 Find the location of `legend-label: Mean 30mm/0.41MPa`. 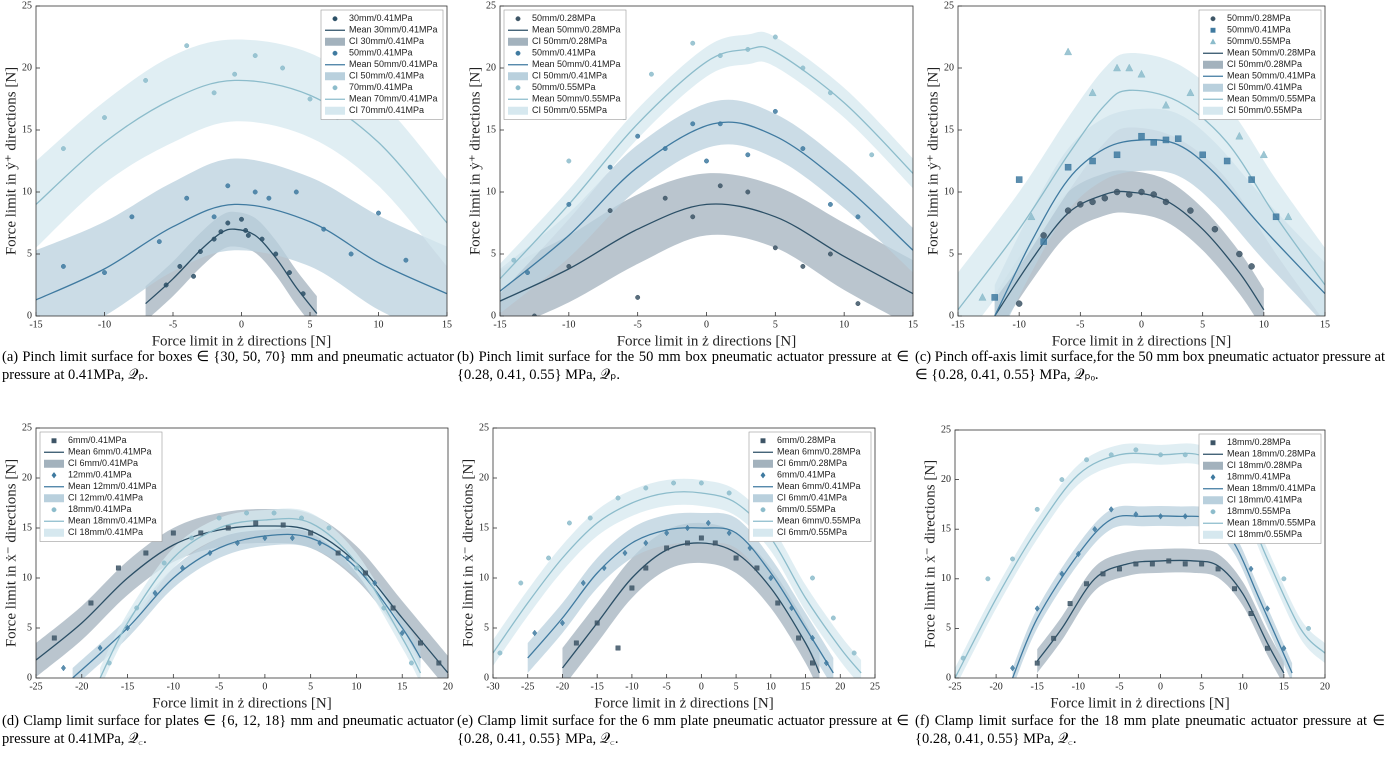

legend-label: Mean 30mm/0.41MPa is located at coordinates (393, 30).